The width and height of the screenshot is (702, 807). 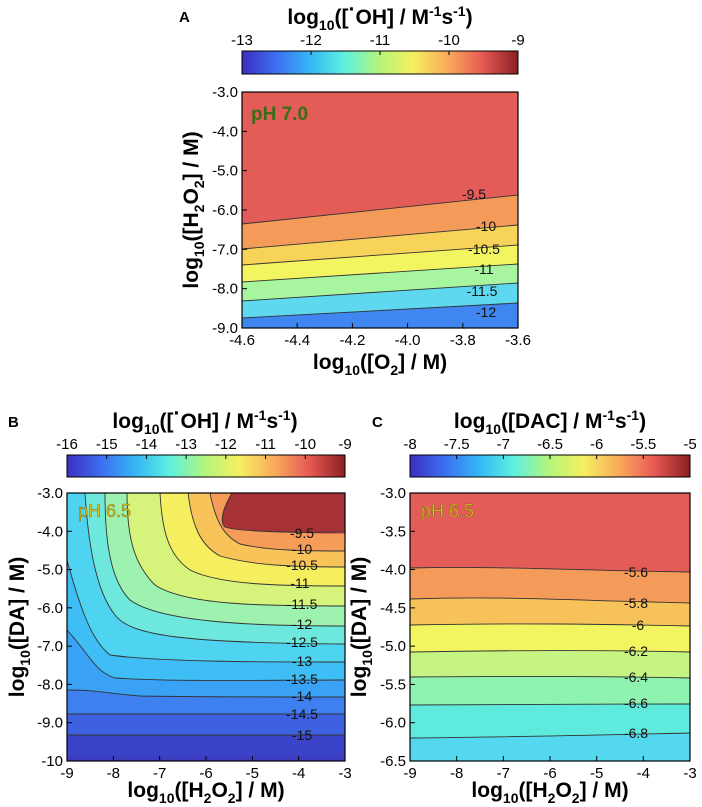 What do you see at coordinates (205, 792) in the screenshot?
I see `x-axis-label-b: log10([H2O2] / M)` at bounding box center [205, 792].